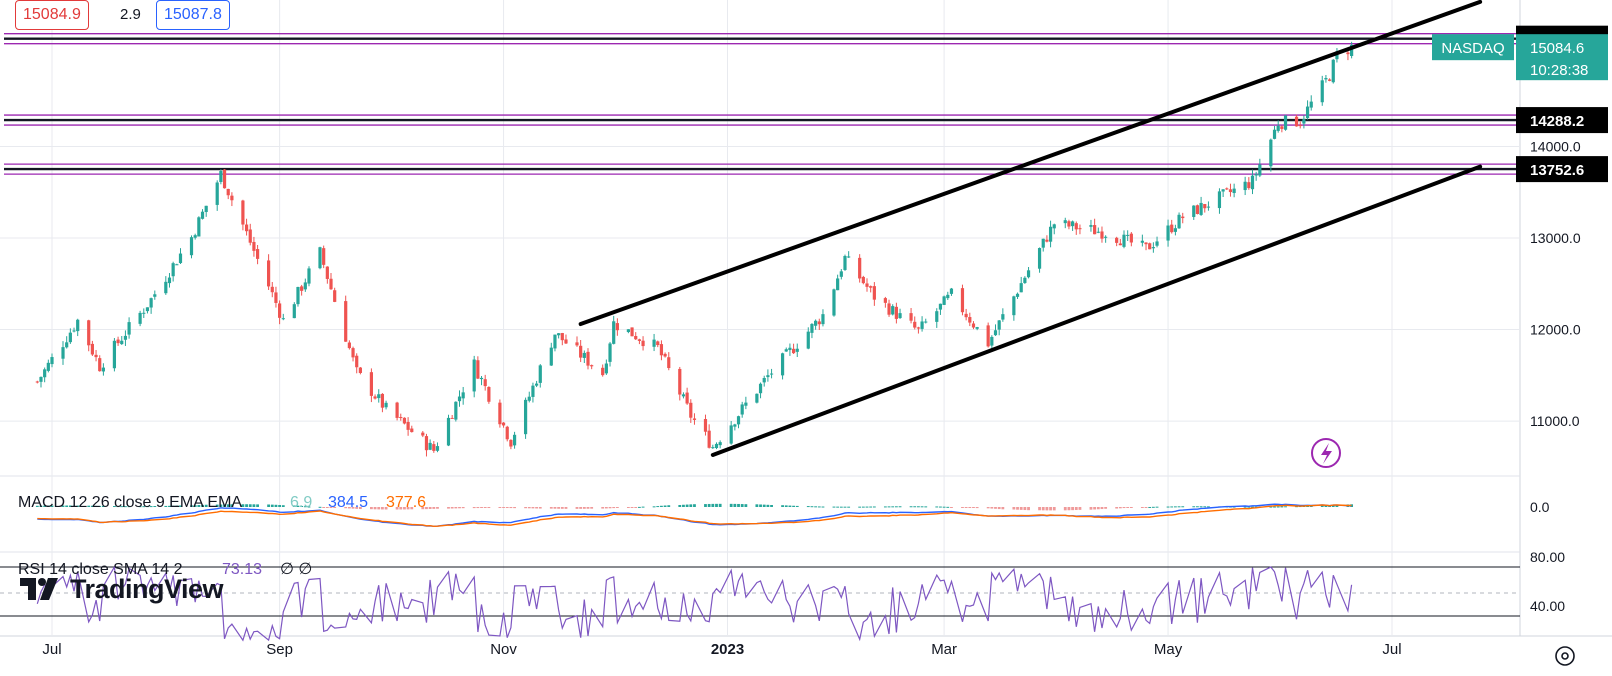 This screenshot has height=676, width=1612. I want to click on y-tick-label: 12000.0, so click(1555, 330).